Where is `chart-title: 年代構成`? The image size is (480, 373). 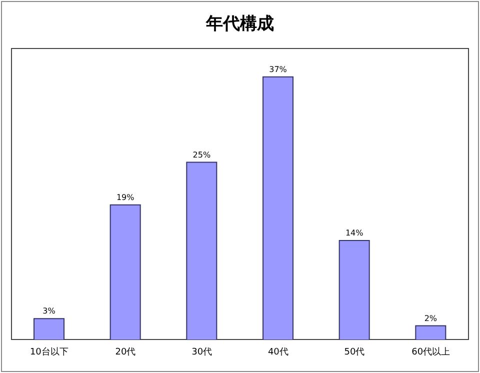 chart-title: 年代構成 is located at coordinates (239, 24).